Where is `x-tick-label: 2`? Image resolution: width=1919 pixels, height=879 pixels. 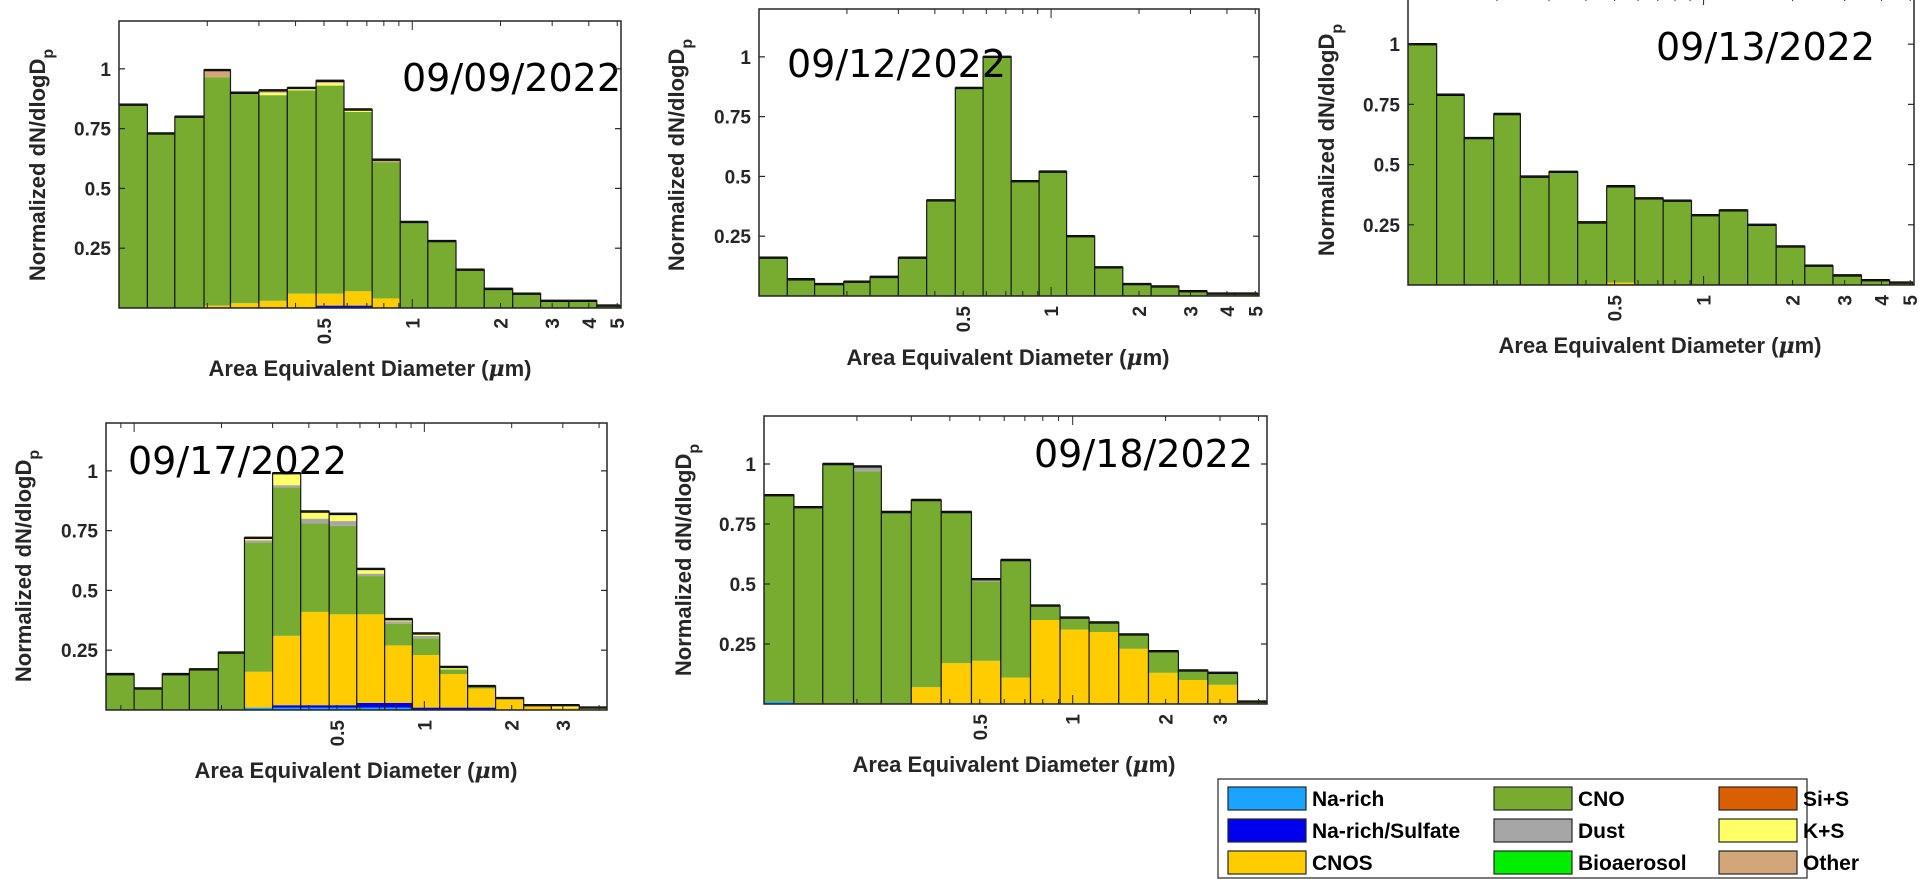
x-tick-label: 2 is located at coordinates (513, 725).